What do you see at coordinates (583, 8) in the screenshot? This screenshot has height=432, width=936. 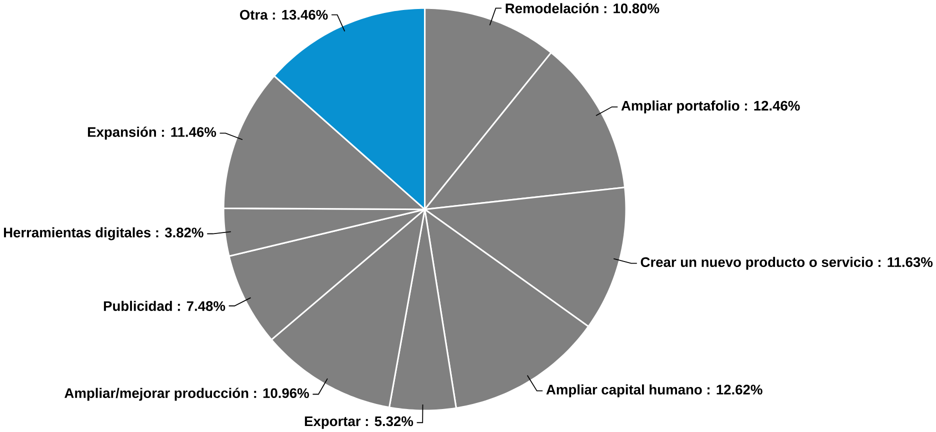 I see `slice-label: Remodelación : 10.80%` at bounding box center [583, 8].